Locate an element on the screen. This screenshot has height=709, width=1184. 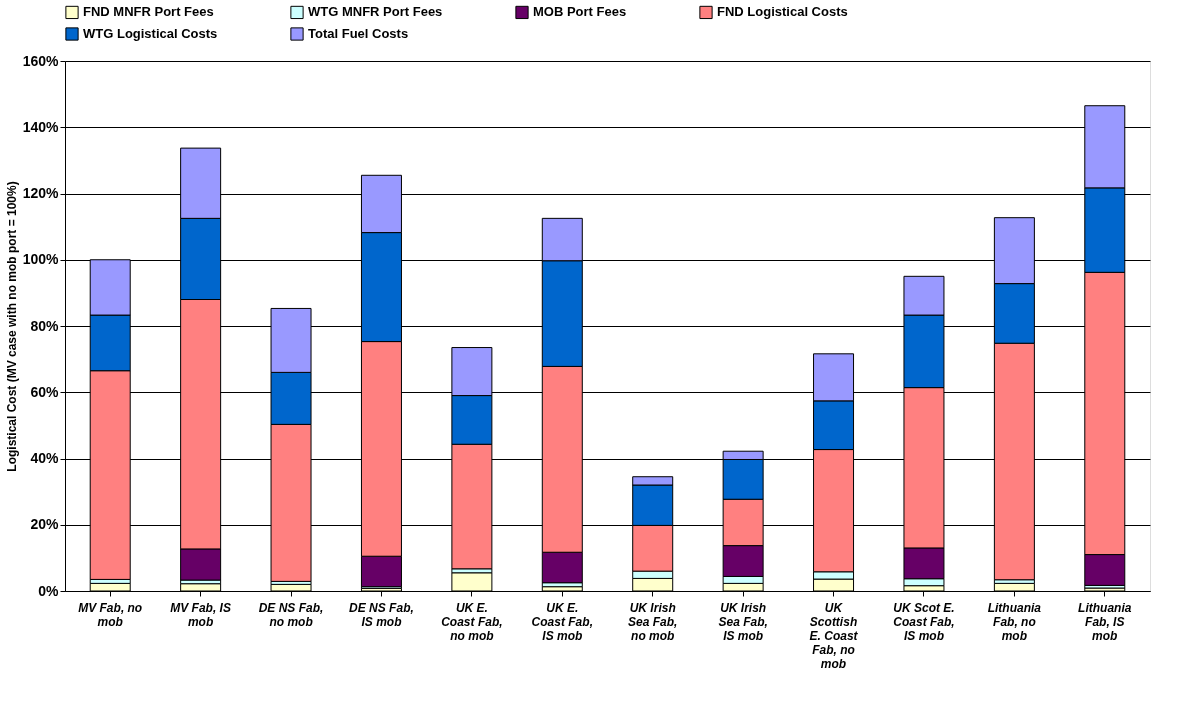
y-tick-label: 100% is located at coordinates (41, 259).